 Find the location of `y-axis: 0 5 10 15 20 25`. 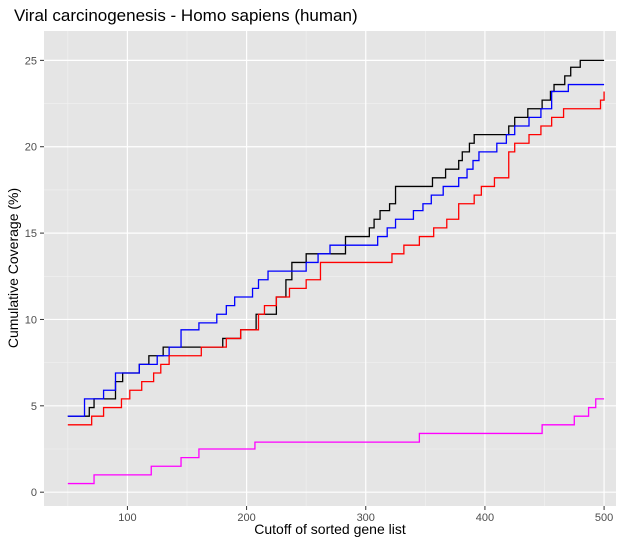

y-axis: 0 5 10 15 20 25 is located at coordinates (34, 277).